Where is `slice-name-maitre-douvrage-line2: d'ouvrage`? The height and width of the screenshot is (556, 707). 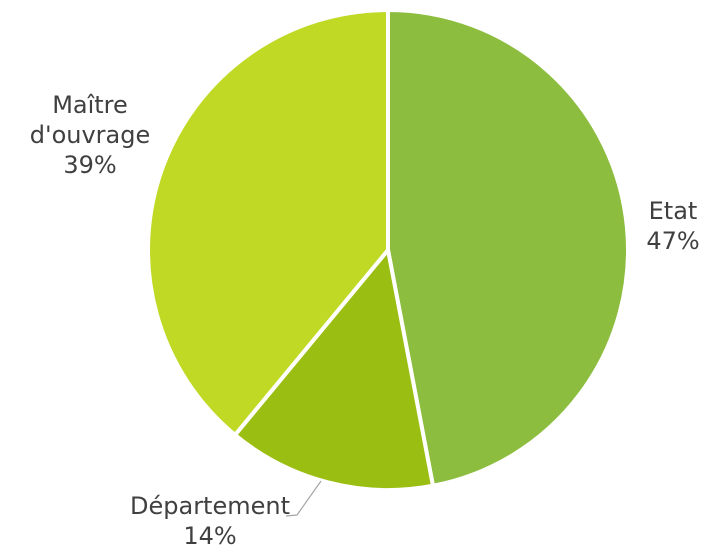
slice-name-maitre-douvrage-line2: d'ouvrage is located at coordinates (90, 135).